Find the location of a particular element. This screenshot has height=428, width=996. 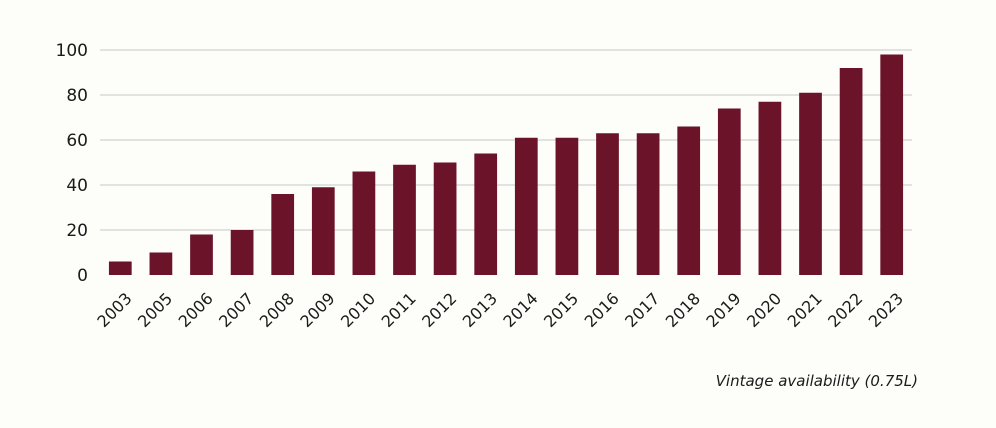

x-tick-label: 2023 is located at coordinates (886, 310).